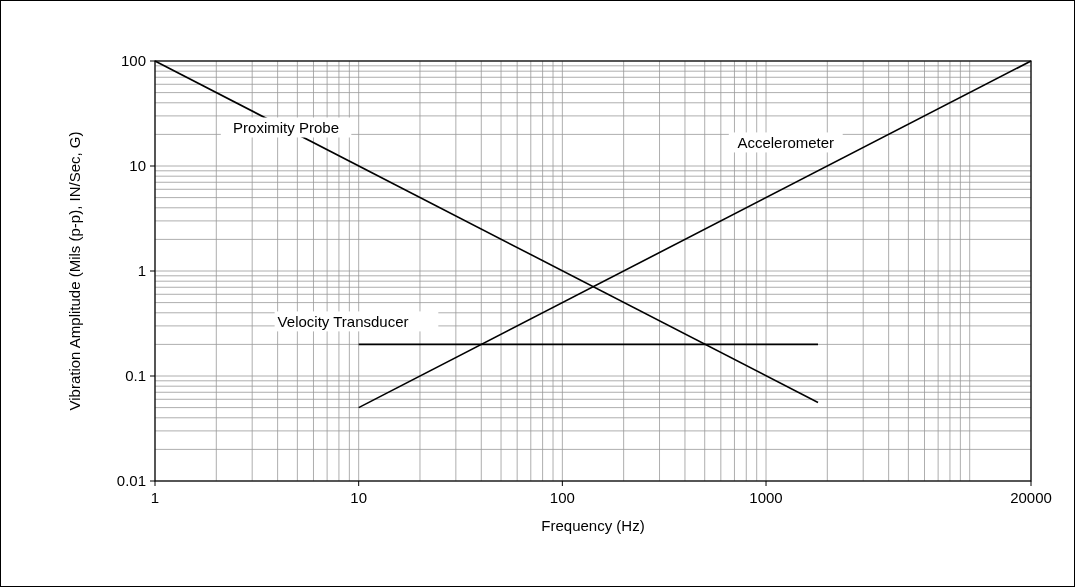 This screenshot has height=587, width=1075. Describe the element at coordinates (286, 128) in the screenshot. I see `series-label: Proximity Probe` at that location.